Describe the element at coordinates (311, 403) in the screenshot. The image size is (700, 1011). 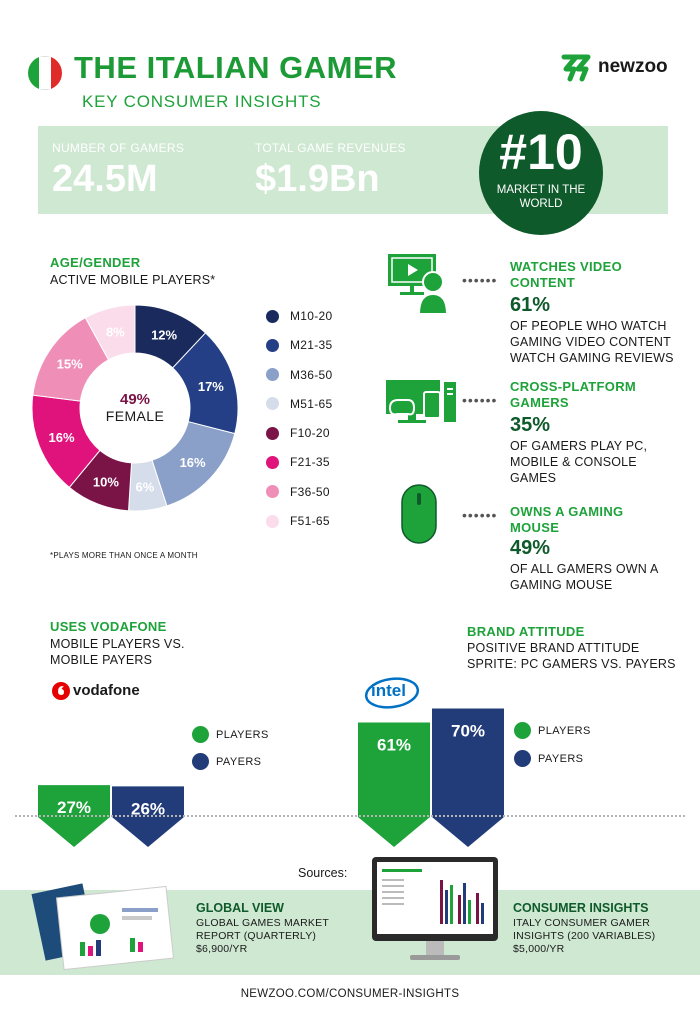
I see `legend-label: M51-65` at that location.